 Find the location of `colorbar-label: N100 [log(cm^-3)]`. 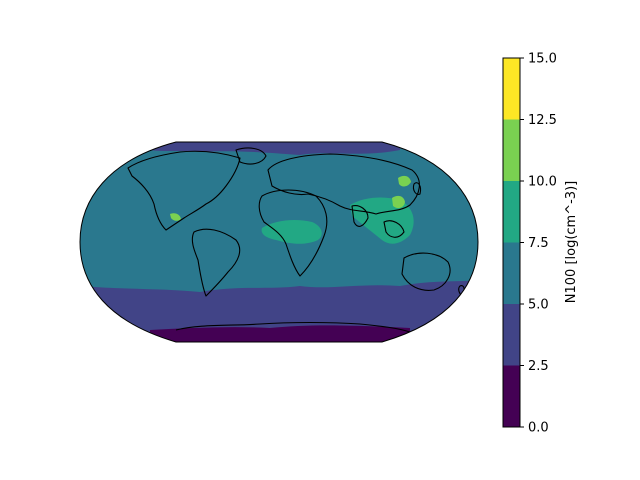

colorbar-label: N100 [log(cm^-3)] is located at coordinates (571, 242).